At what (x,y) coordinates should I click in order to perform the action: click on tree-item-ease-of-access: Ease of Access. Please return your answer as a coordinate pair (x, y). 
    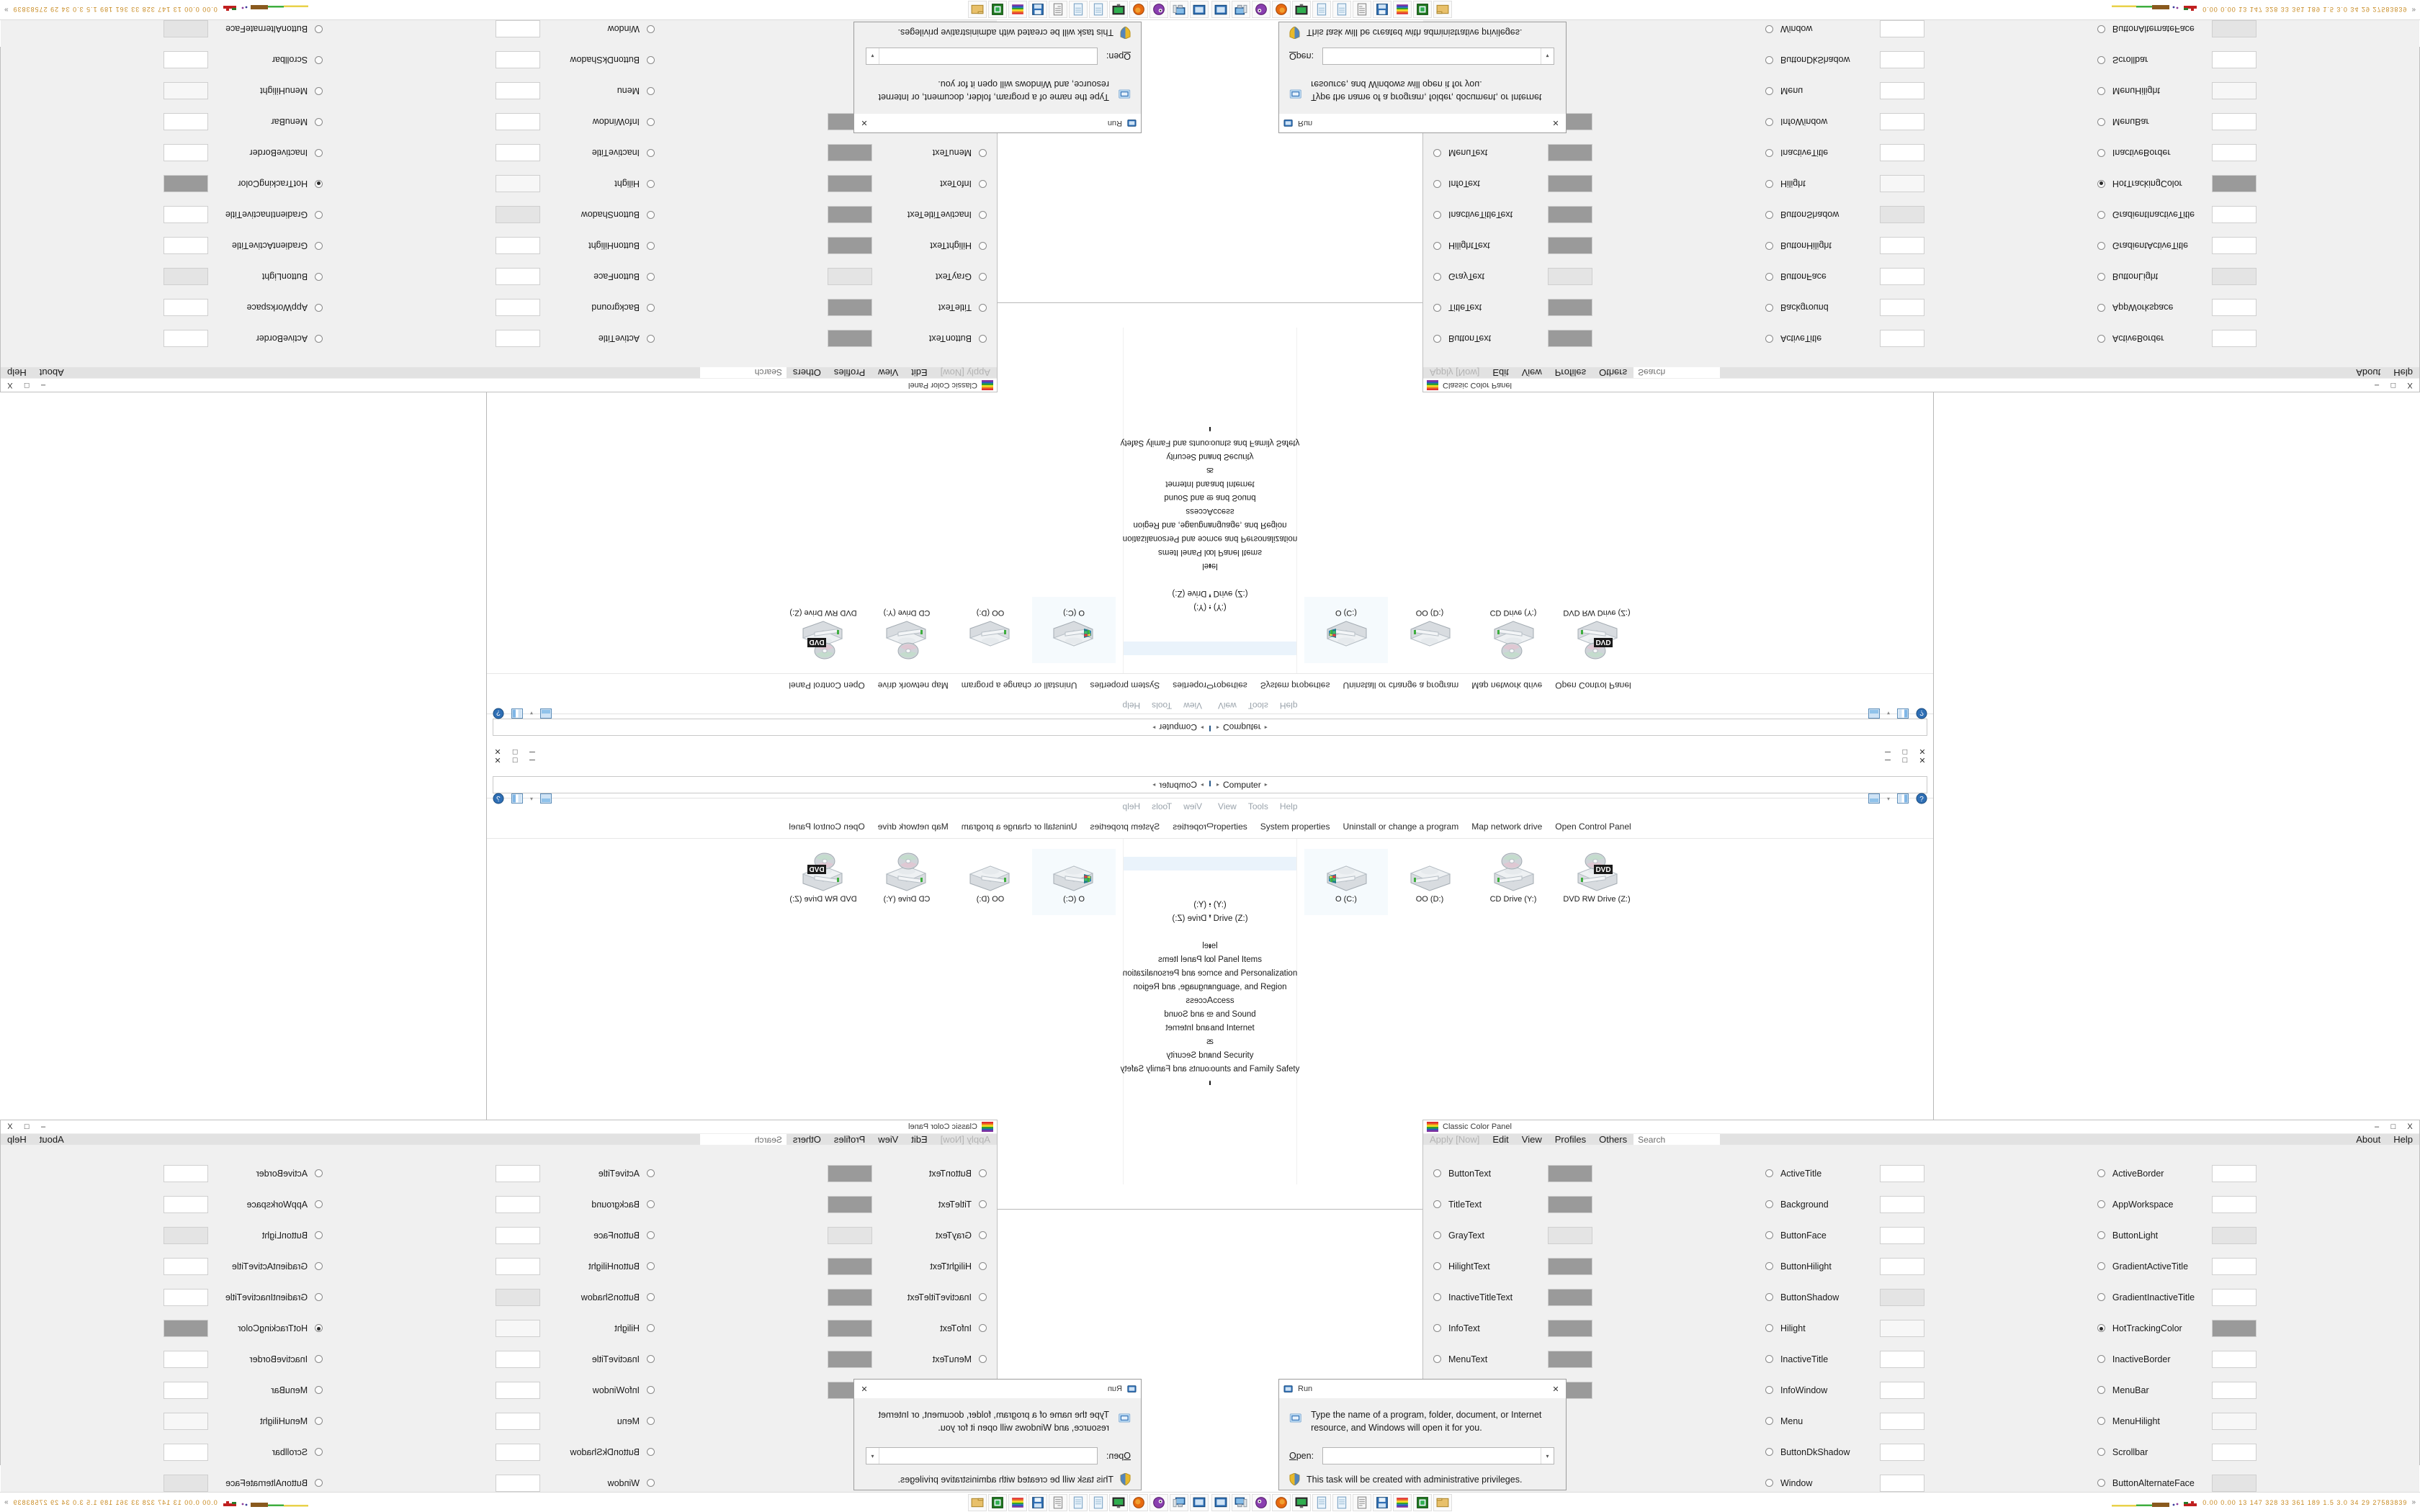
    Looking at the image, I should click on (1253, 1000).